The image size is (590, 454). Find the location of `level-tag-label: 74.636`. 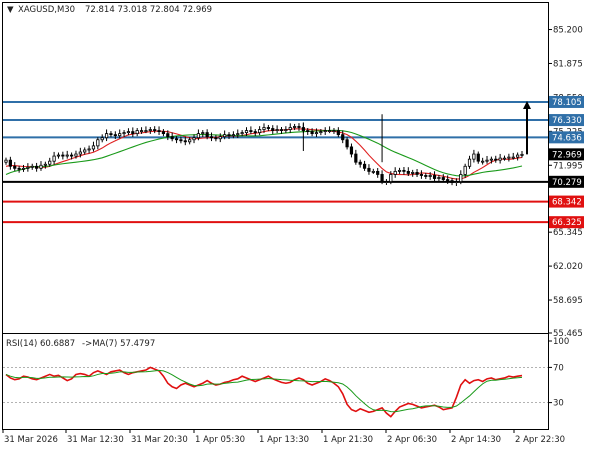

level-tag-label: 74.636 is located at coordinates (567, 138).